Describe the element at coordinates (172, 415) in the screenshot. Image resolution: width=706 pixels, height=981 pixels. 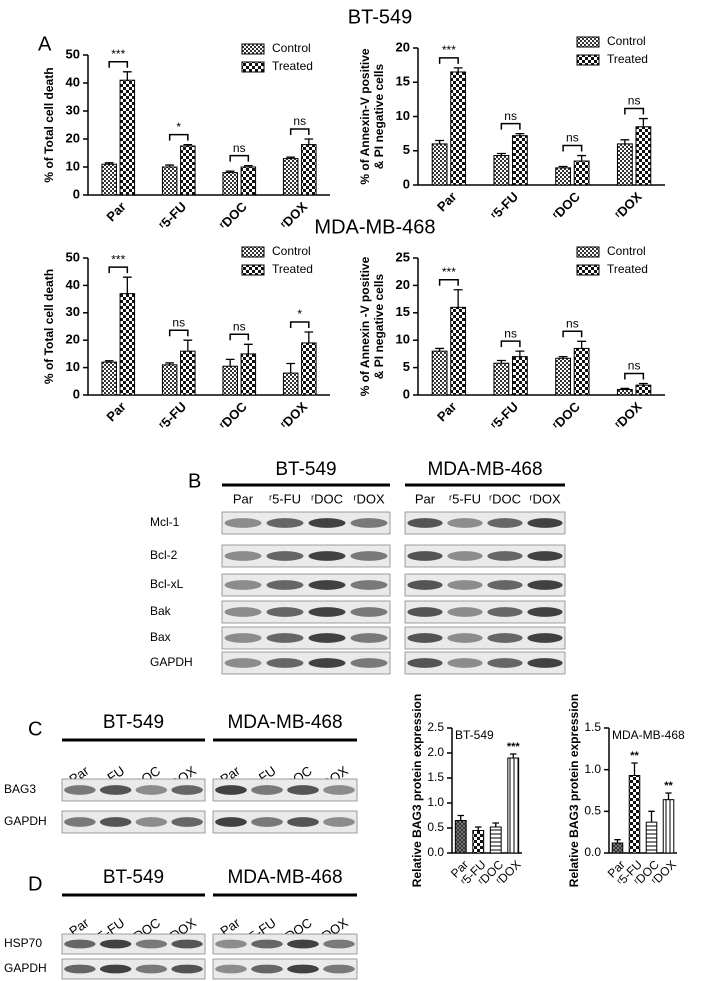
I see `x-tick-label: ʳ5-FU` at that location.